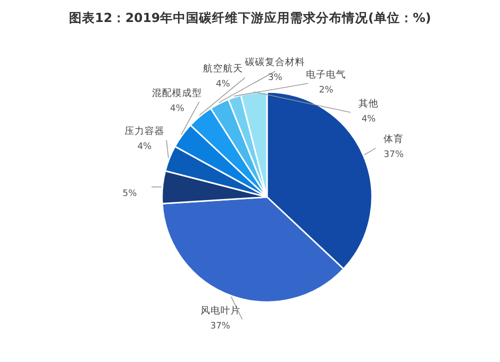 Image resolution: width=500 pixels, height=362 pixels. What do you see at coordinates (177, 92) in the screenshot?
I see `slice-label: 混配模成型` at bounding box center [177, 92].